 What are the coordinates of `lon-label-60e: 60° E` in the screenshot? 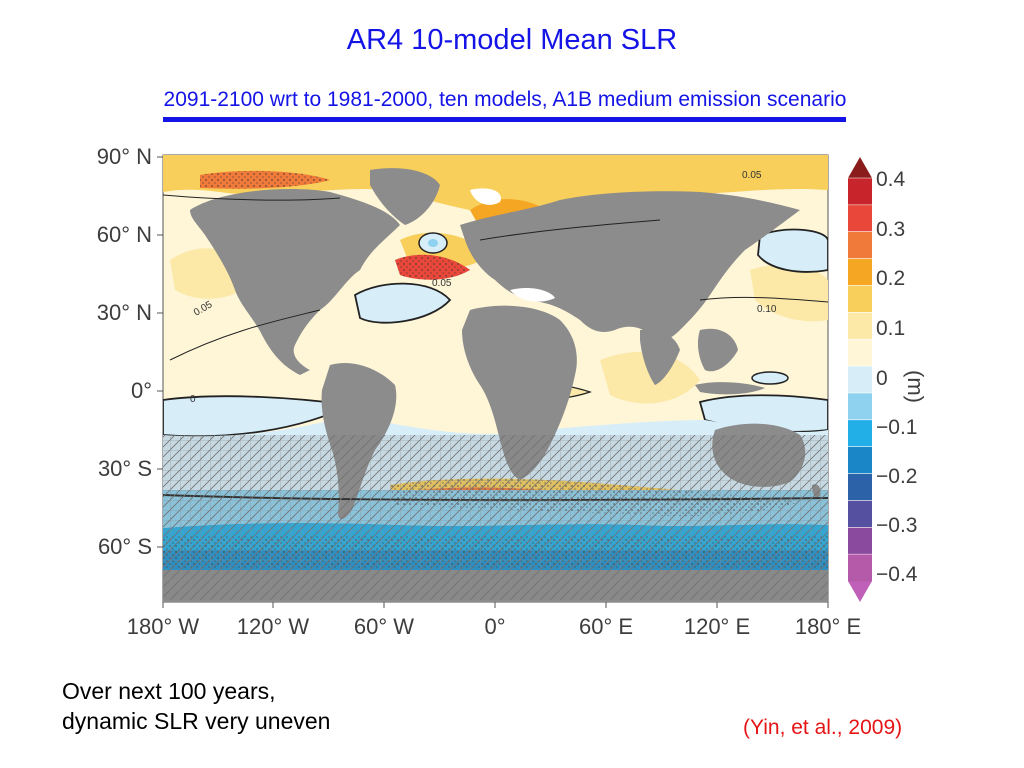 It's located at (606, 626).